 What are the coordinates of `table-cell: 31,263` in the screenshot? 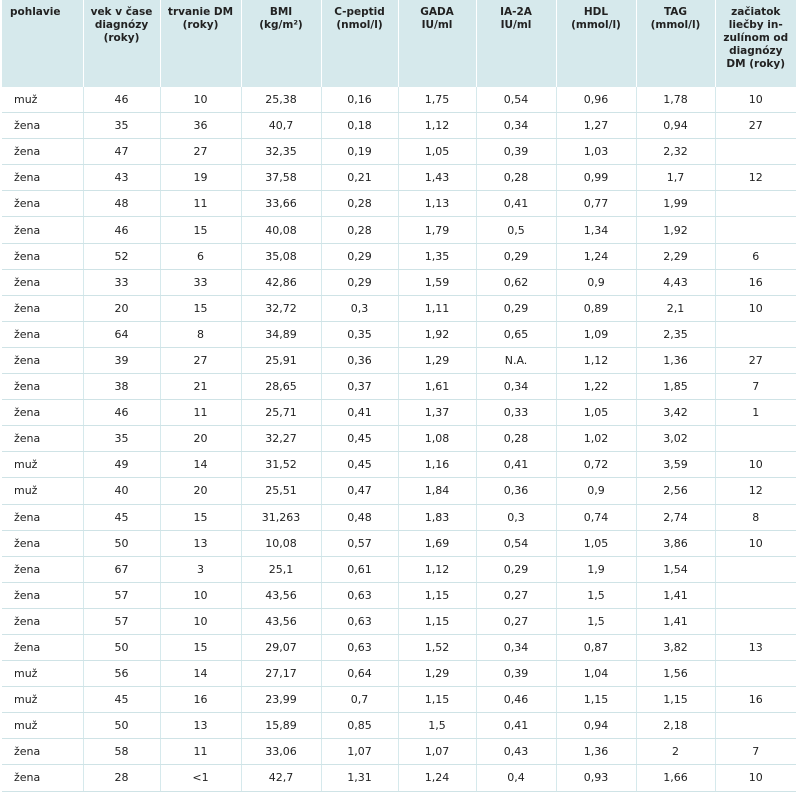 It's located at (281, 517).